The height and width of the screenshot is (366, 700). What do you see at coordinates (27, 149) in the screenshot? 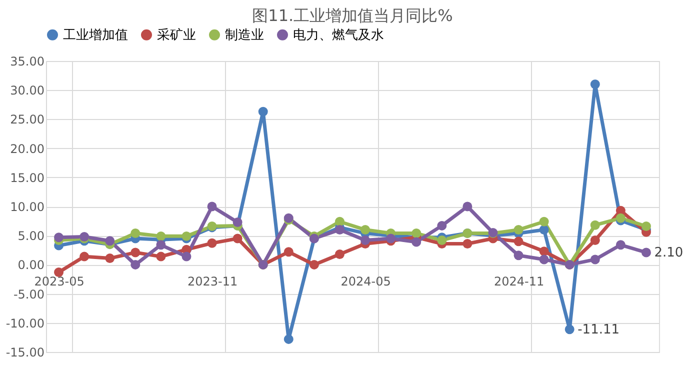
I see `y-tick-label: 20.00` at bounding box center [27, 149].